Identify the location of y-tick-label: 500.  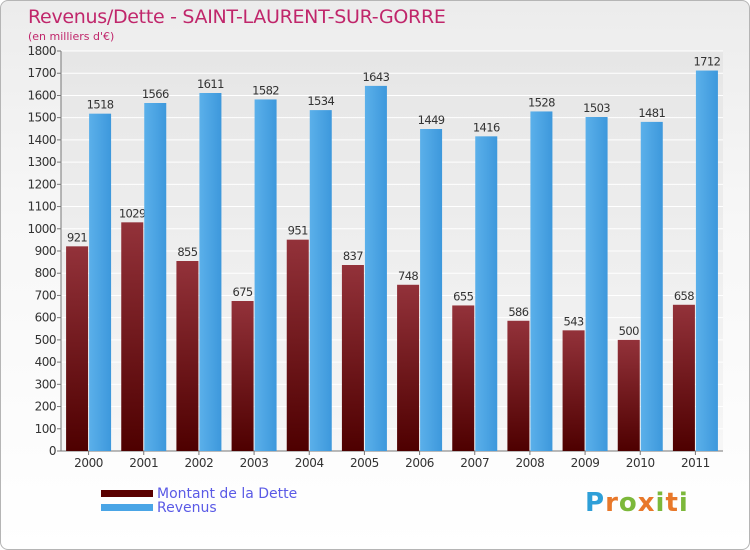
(45, 340).